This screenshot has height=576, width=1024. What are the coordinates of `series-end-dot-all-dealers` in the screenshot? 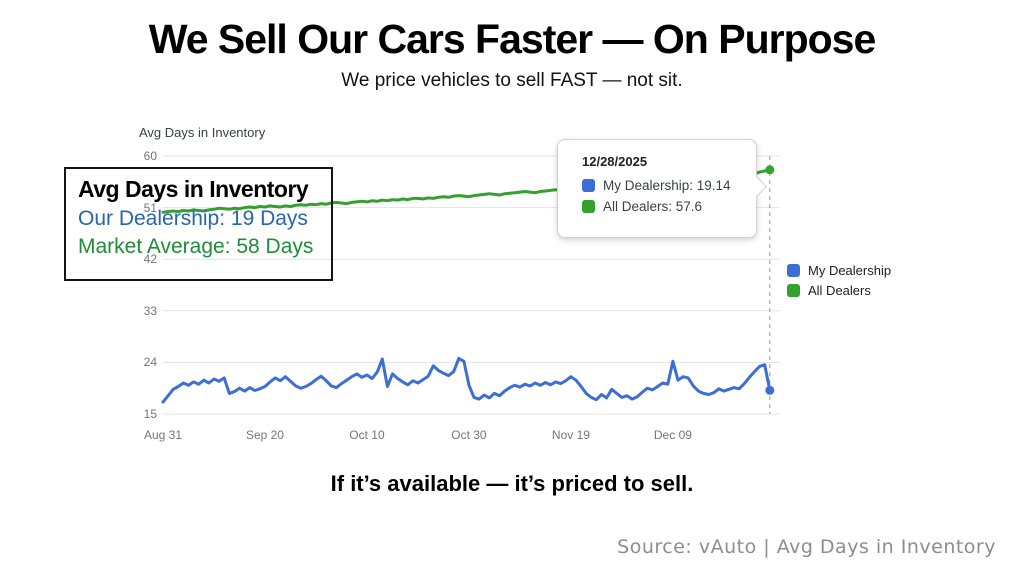 It's located at (770, 170).